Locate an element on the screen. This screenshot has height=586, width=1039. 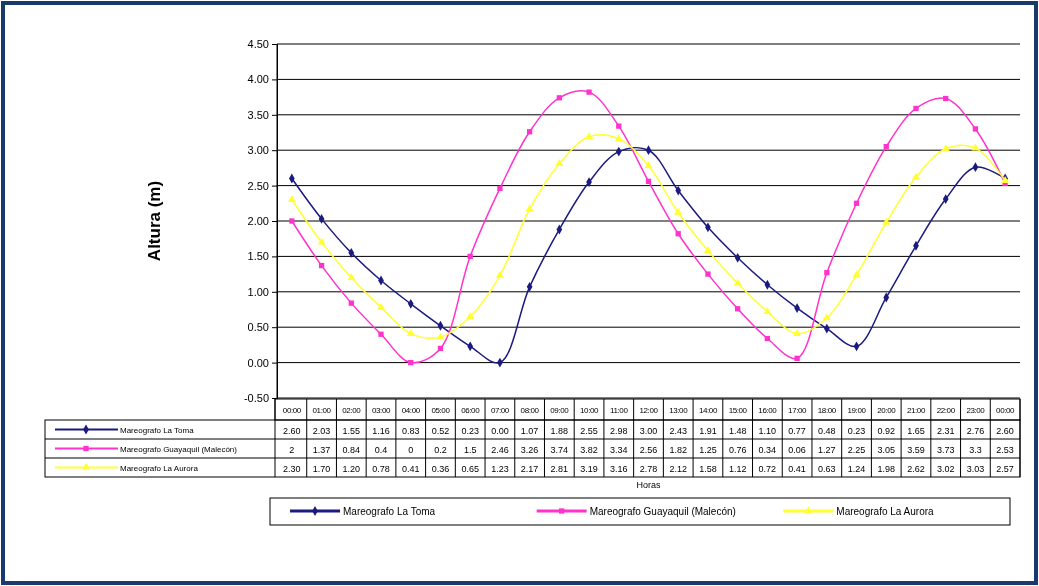
data-label: 2.12 is located at coordinates (678, 468).